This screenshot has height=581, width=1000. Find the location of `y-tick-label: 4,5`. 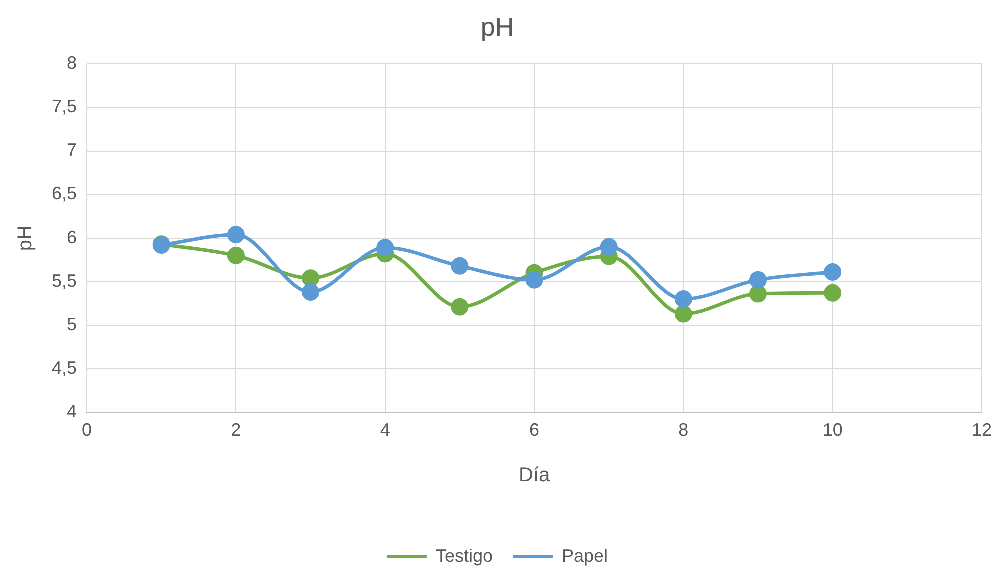

y-tick-label: 4,5 is located at coordinates (65, 368).